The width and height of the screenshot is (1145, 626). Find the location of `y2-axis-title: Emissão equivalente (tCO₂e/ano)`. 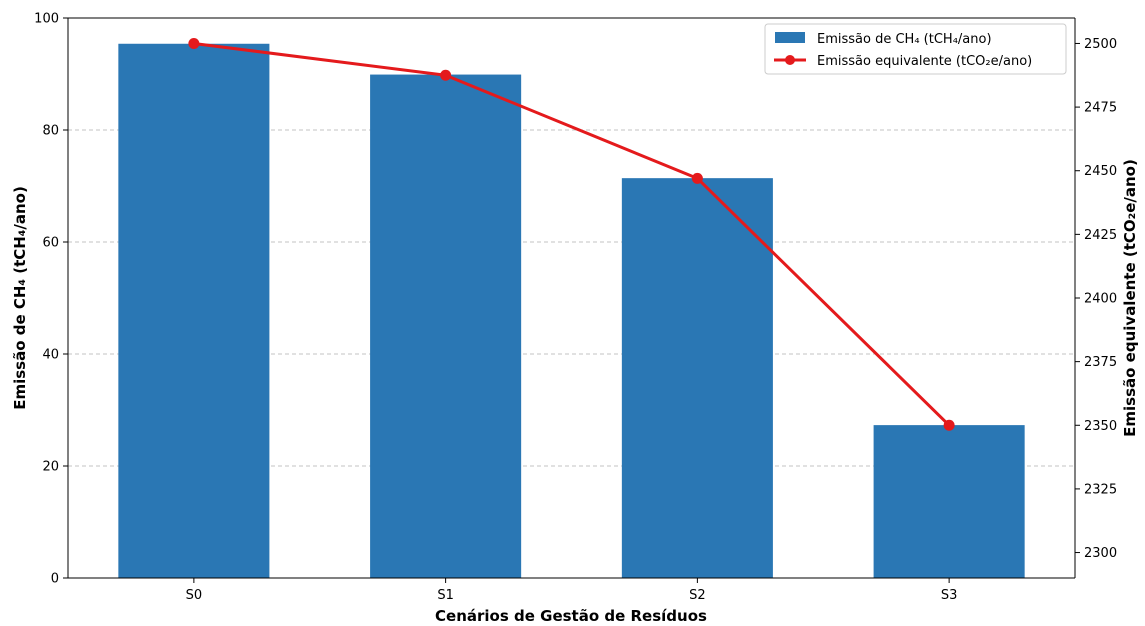

y2-axis-title: Emissão equivalente (tCO₂e/ano) is located at coordinates (1130, 298).